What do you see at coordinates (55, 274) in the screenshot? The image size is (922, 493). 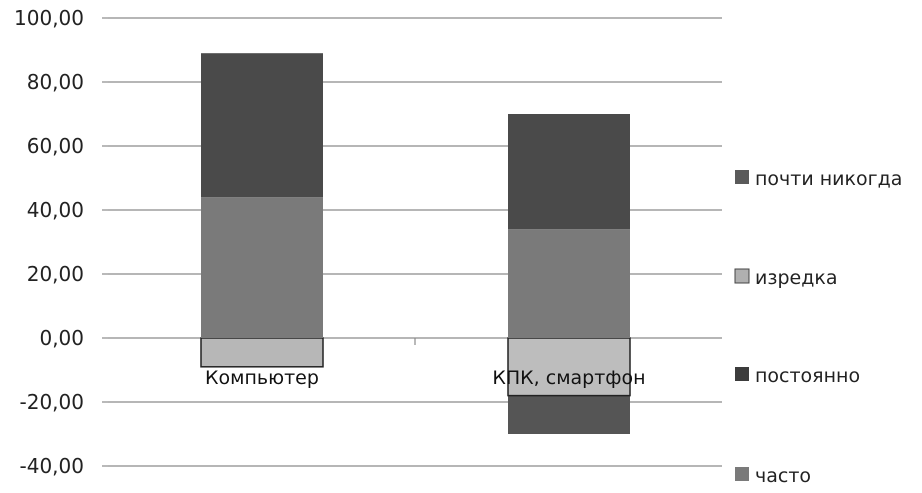 I see `y-tick-label: 20,00` at bounding box center [55, 274].